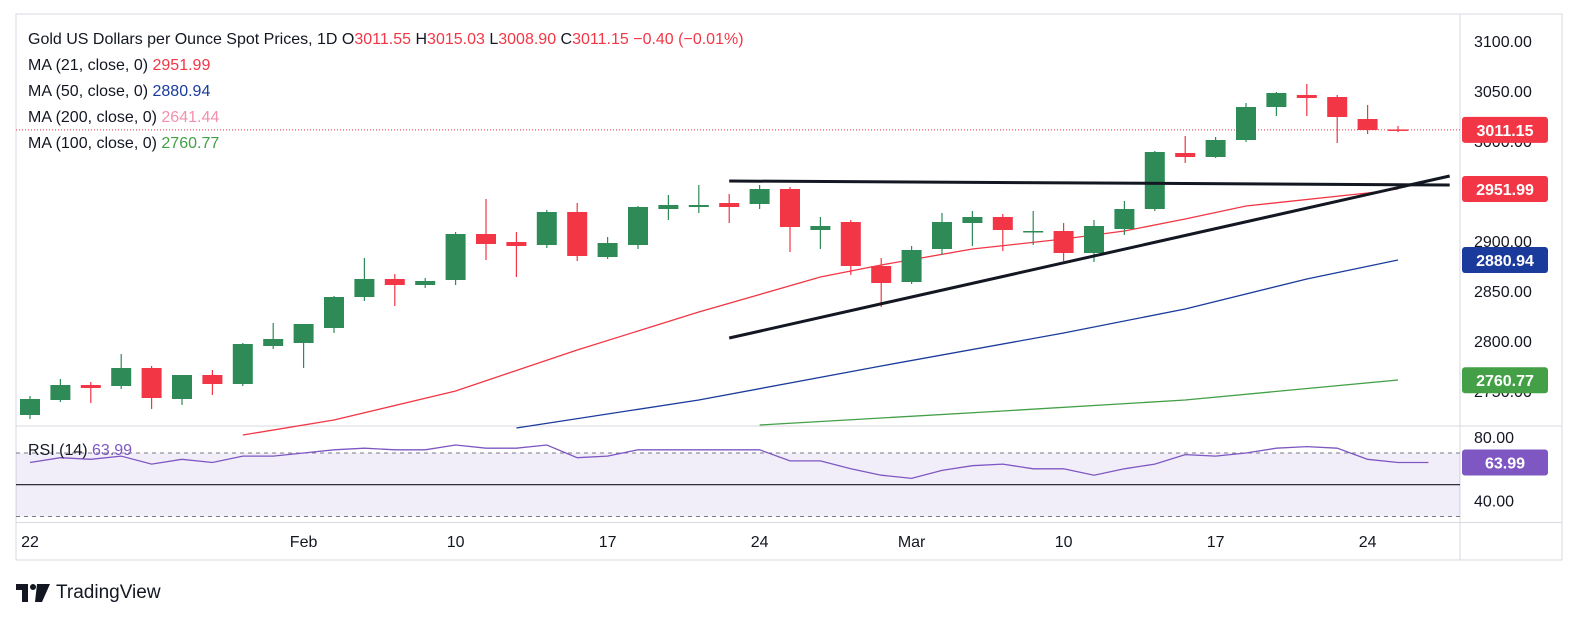  I want to click on price-tag-3: 2760.77, so click(1505, 380).